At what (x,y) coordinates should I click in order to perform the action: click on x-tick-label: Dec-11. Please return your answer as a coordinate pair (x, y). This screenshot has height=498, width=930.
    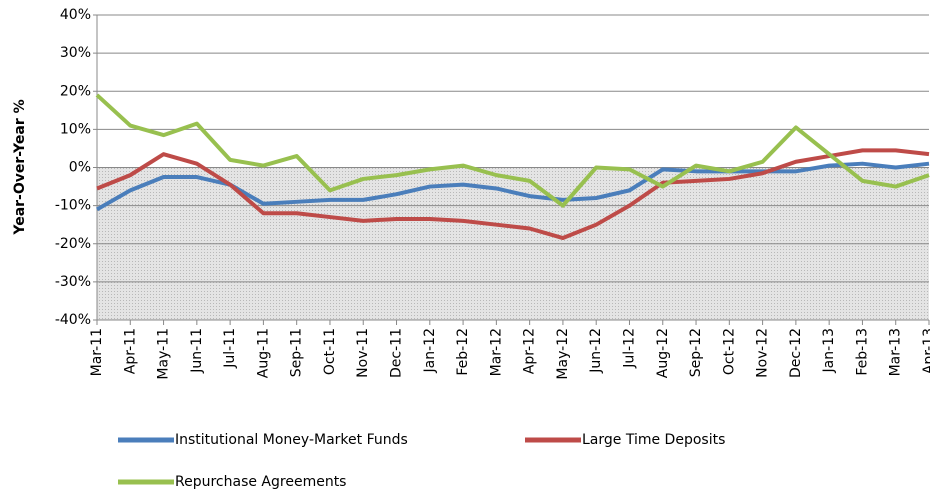
    Looking at the image, I should click on (397, 353).